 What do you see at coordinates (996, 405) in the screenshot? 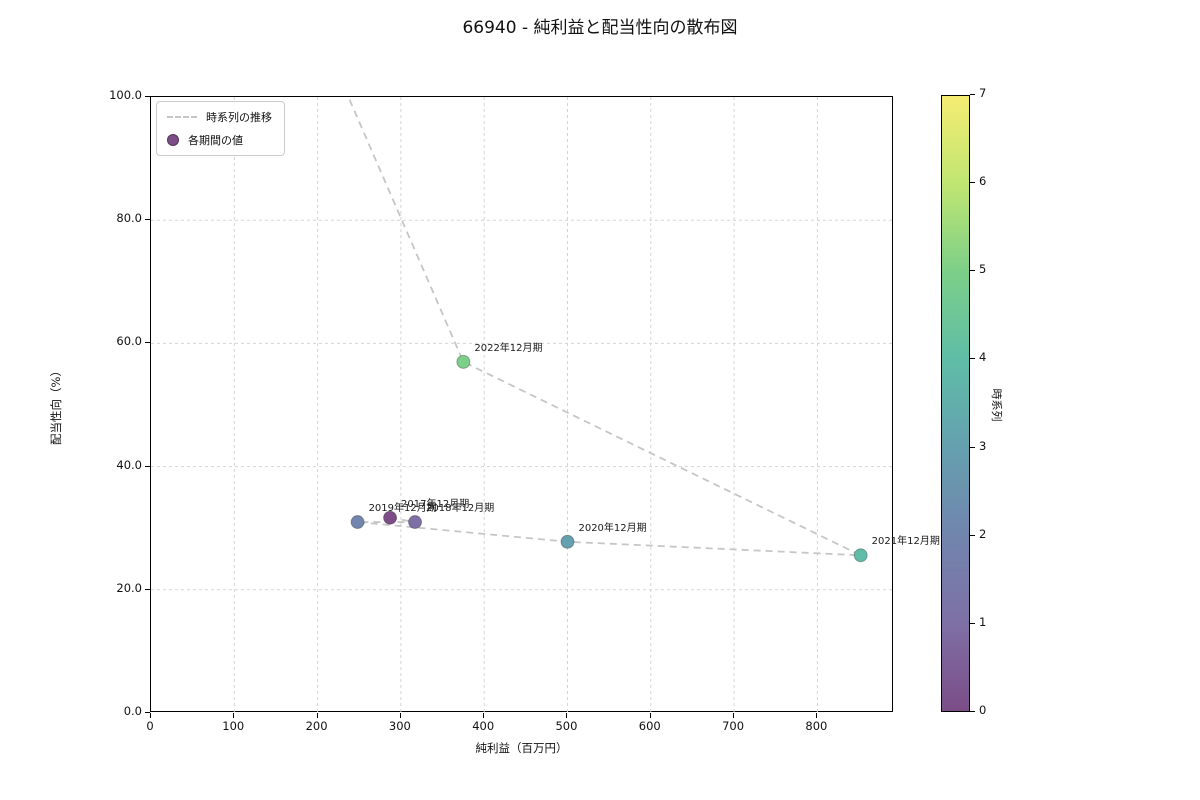
I see `colorbar-label: 時系列` at bounding box center [996, 405].